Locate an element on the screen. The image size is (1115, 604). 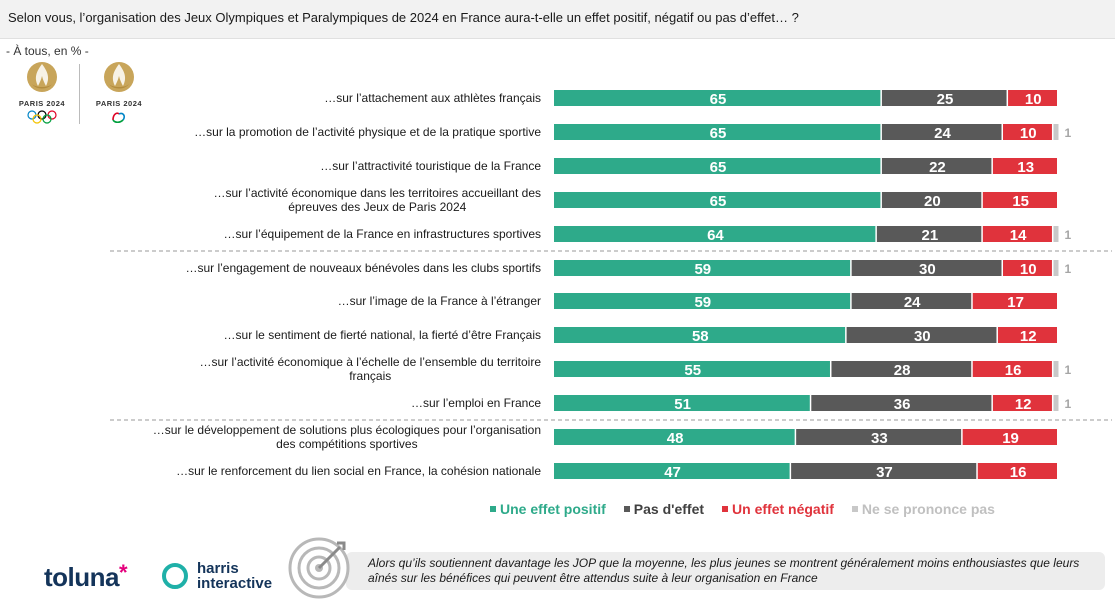
logo-separator is located at coordinates (79, 94).